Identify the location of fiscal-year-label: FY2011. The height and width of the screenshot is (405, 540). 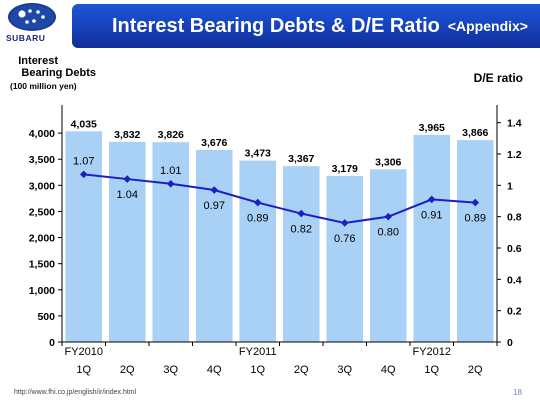
(258, 352).